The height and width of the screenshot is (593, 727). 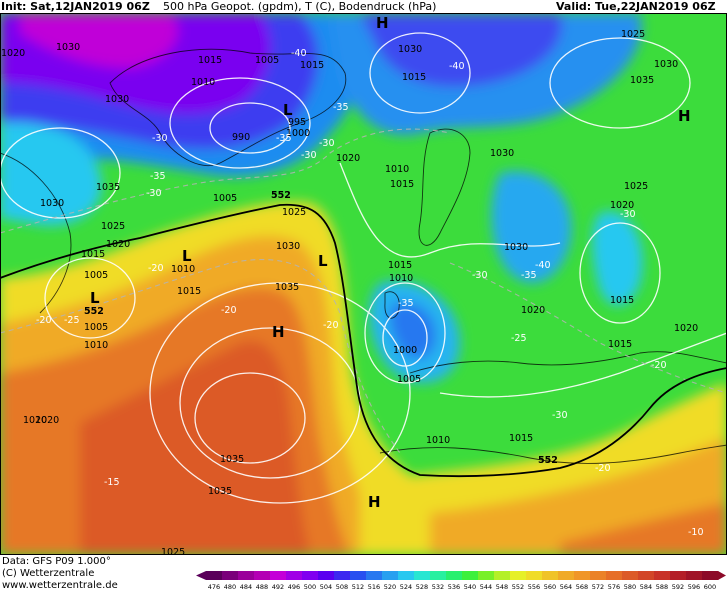 What do you see at coordinates (112, 482) in the screenshot?
I see `temperature-label: -15` at bounding box center [112, 482].